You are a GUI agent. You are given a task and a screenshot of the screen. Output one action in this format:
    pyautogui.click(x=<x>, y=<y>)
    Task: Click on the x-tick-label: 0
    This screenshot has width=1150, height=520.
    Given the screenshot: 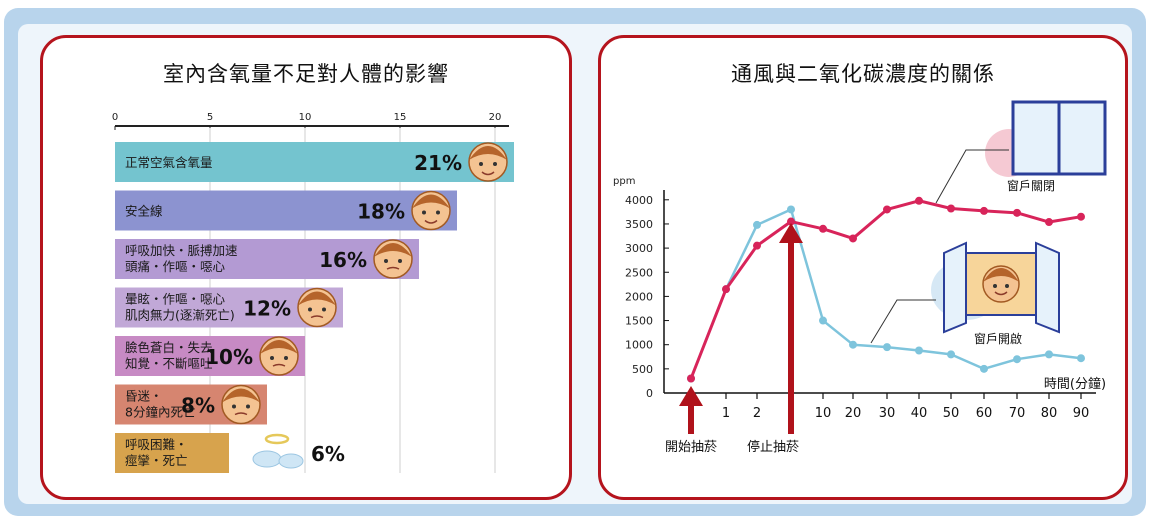 What is the action you would take?
    pyautogui.click(x=115, y=117)
    